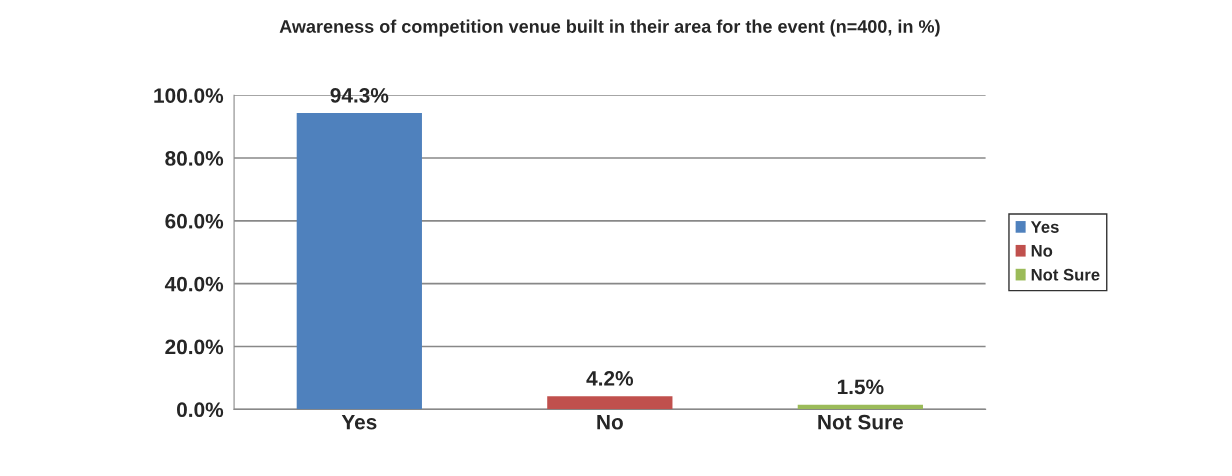 The image size is (1232, 476). I want to click on y-tick-label: 100.0%, so click(189, 95).